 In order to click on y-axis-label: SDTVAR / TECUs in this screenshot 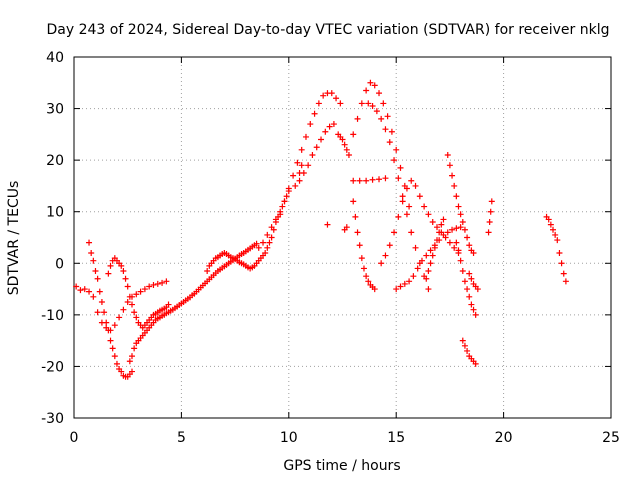, I will do `click(14, 238)`.